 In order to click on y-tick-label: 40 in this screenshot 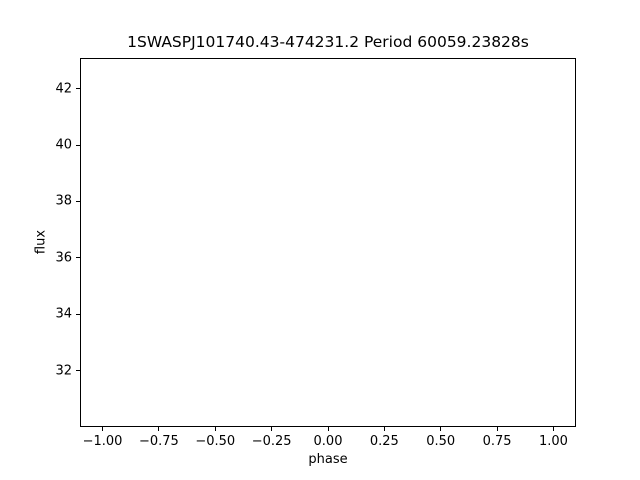, I will do `click(63, 145)`.